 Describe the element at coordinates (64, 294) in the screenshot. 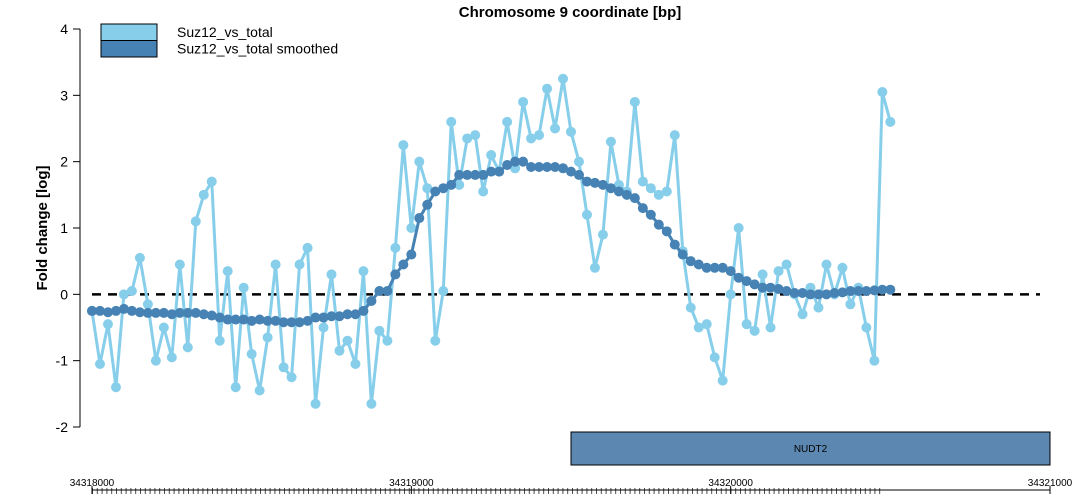

I see `y-tick-label: 0` at that location.